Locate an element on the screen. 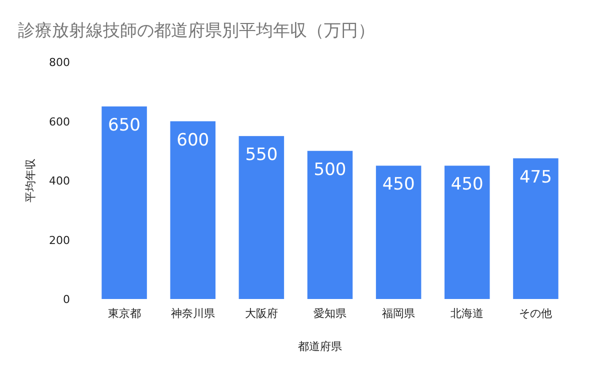 This screenshot has width=600, height=371. x-tick-label: 愛知県 is located at coordinates (330, 313).